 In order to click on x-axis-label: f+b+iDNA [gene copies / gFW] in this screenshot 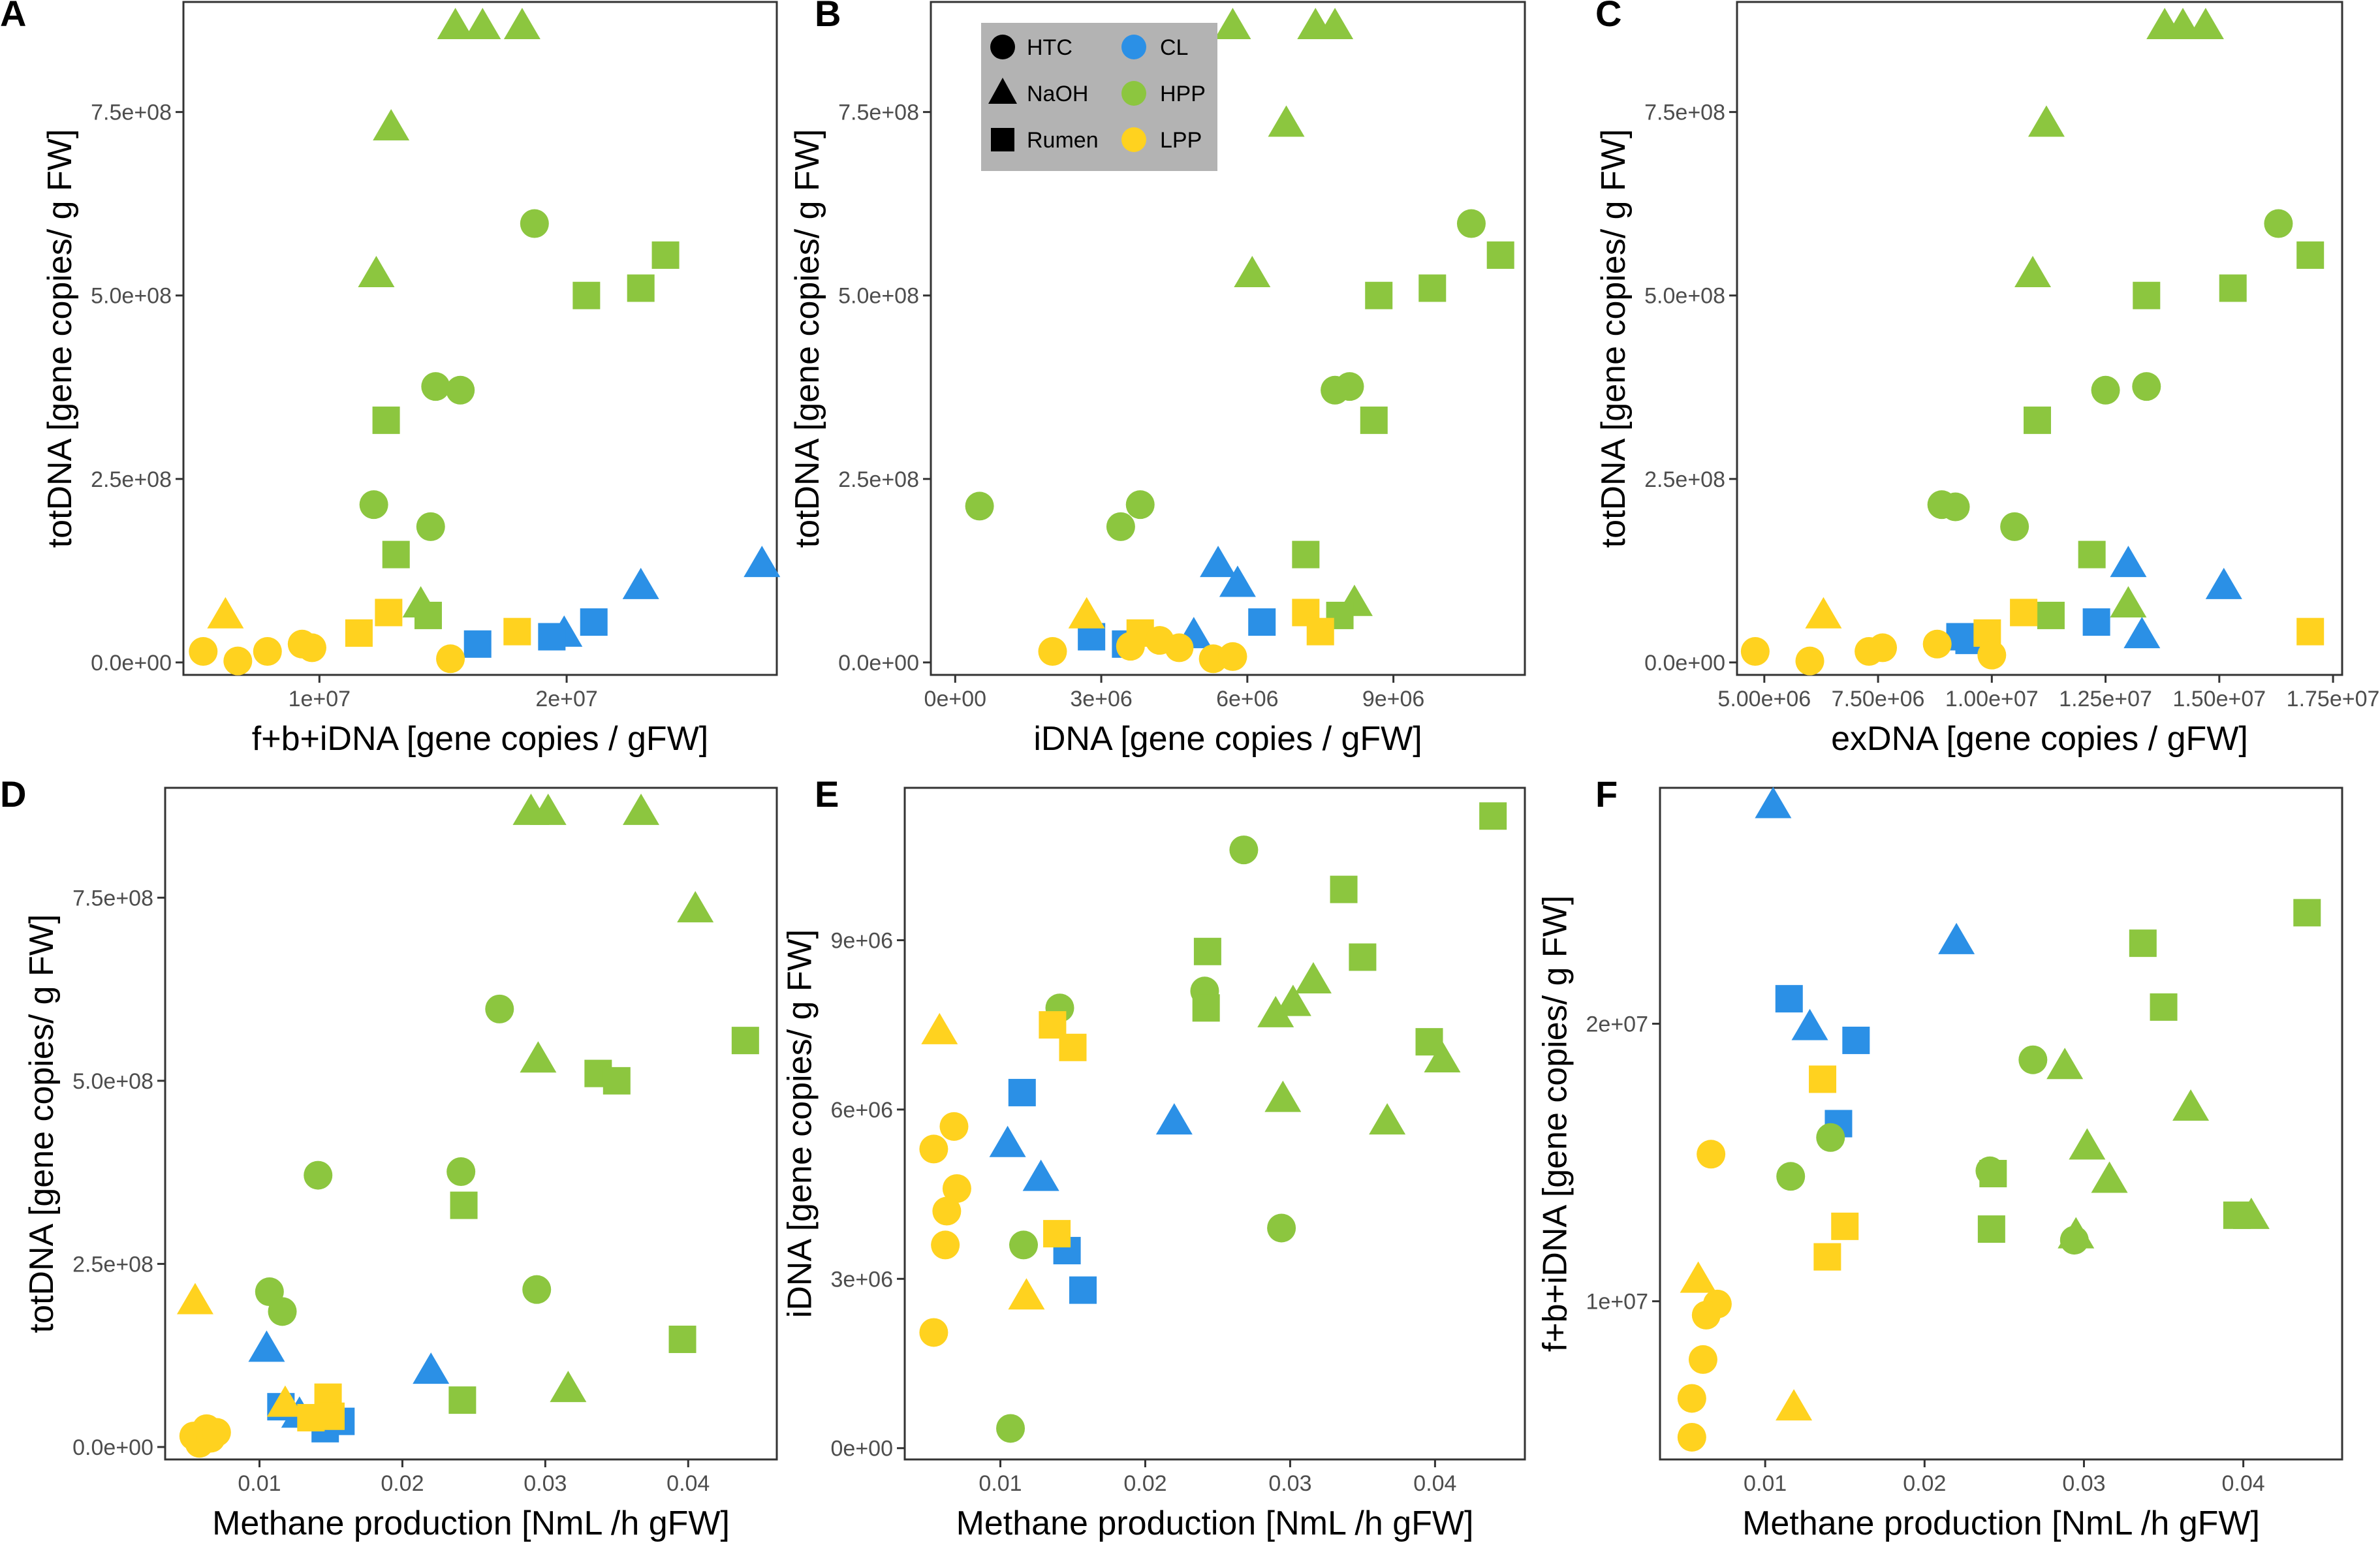, I will do `click(480, 739)`.